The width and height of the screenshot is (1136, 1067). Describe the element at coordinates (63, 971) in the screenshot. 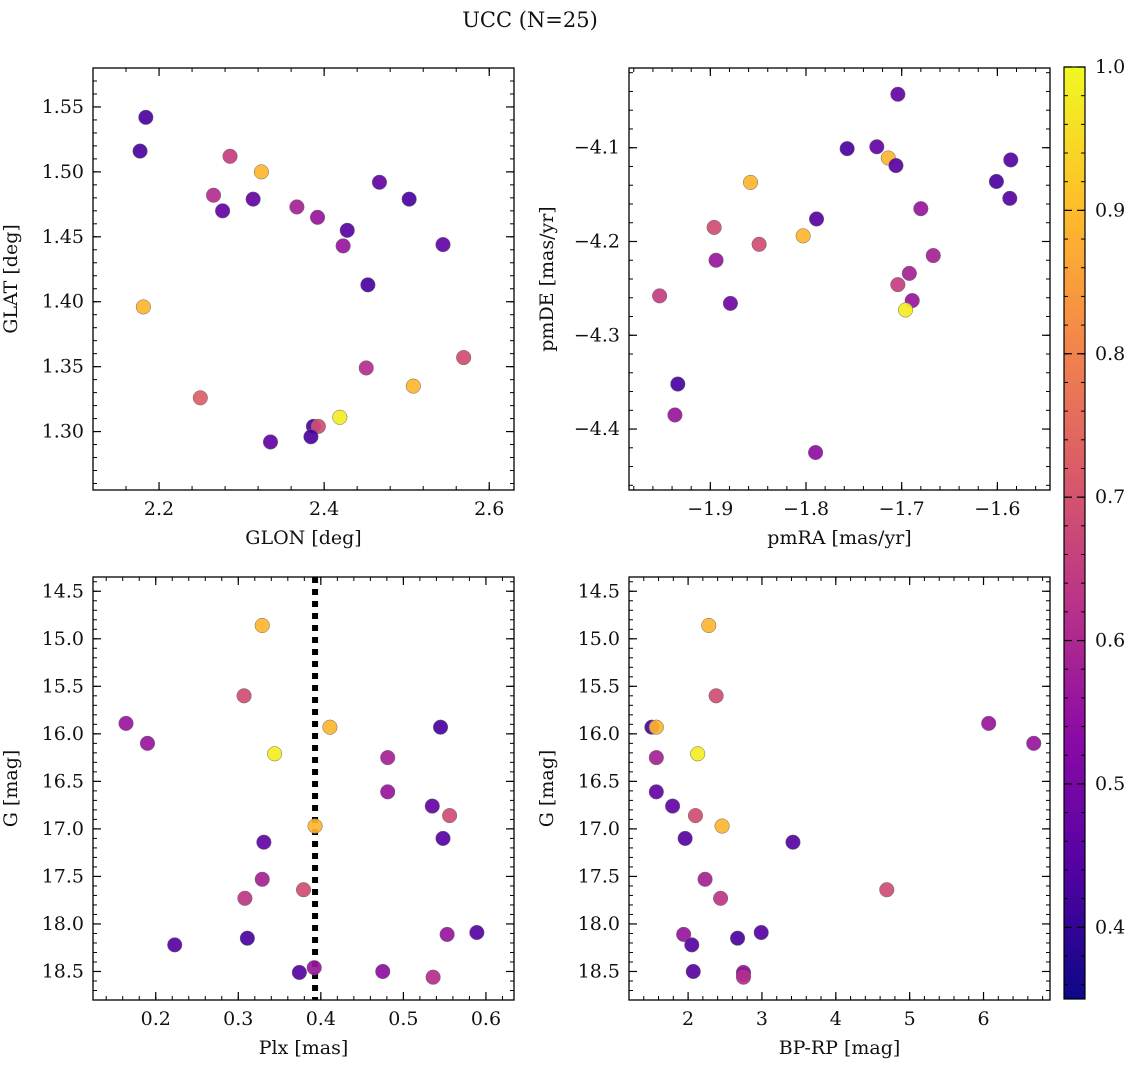

I see `y-tick-label: 18.5` at that location.